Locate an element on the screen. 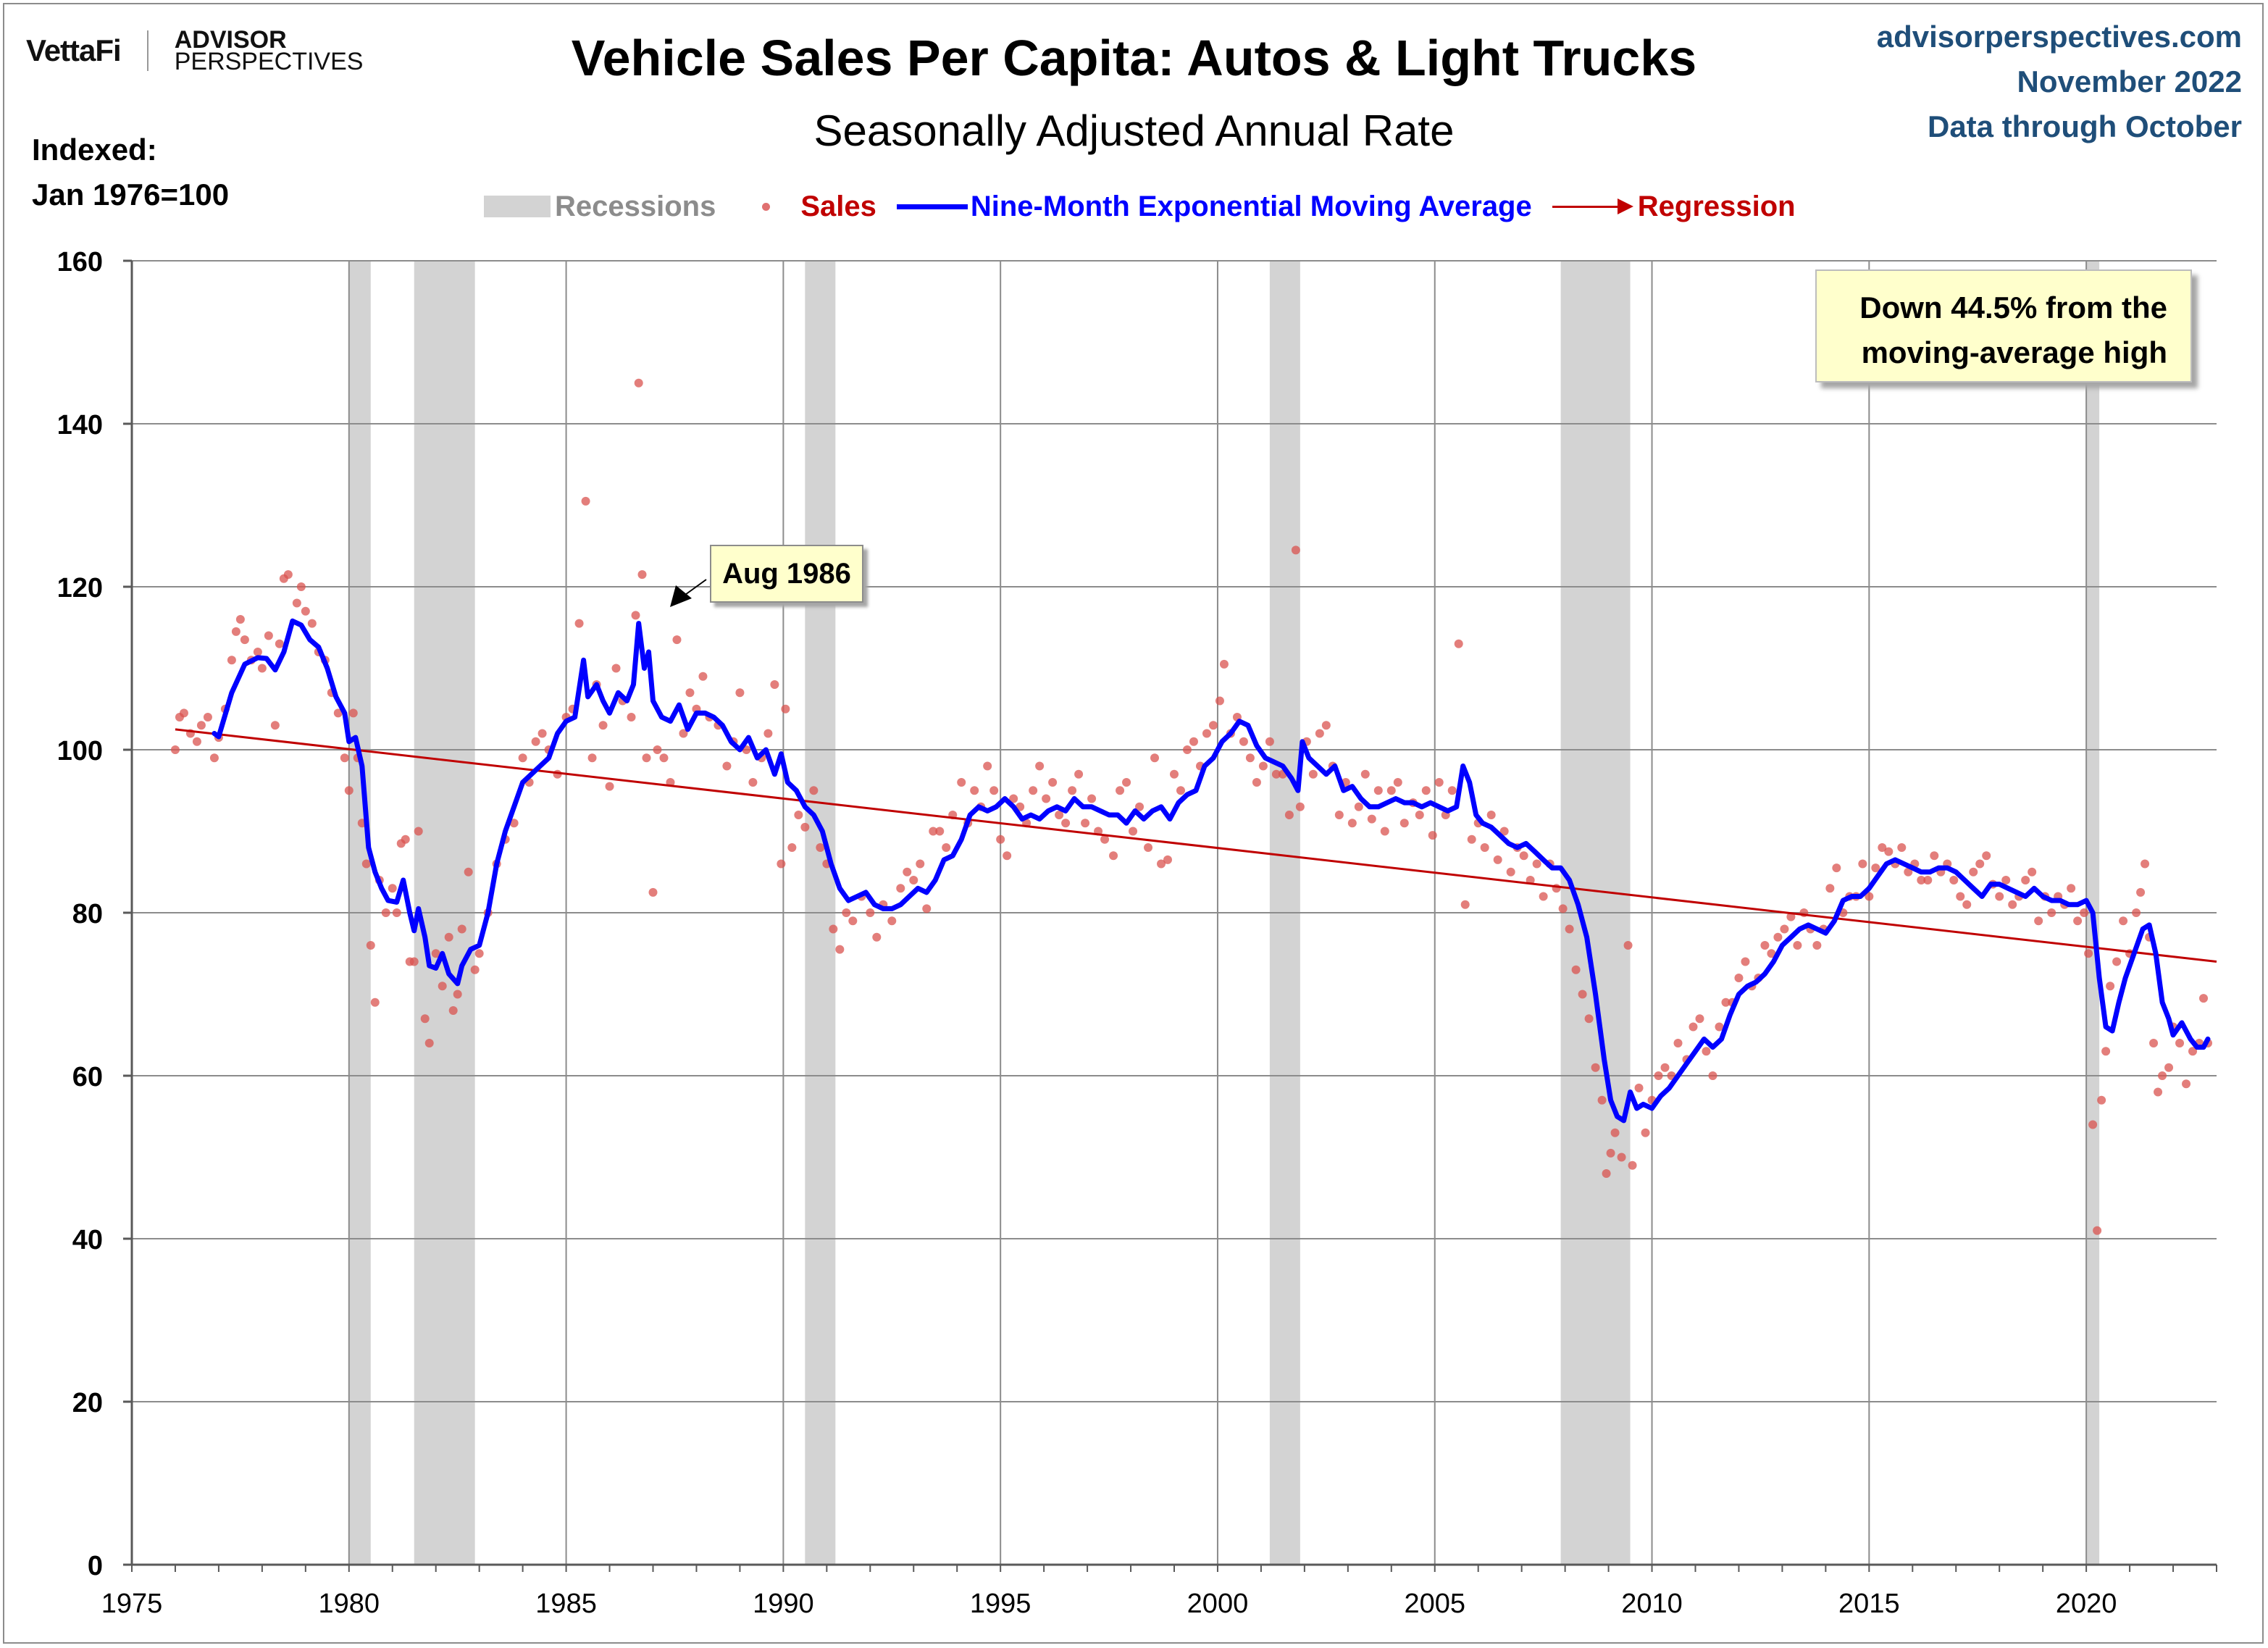 Image resolution: width=2268 pixels, height=1648 pixels. x-tick-label: 1980 is located at coordinates (350, 1604).